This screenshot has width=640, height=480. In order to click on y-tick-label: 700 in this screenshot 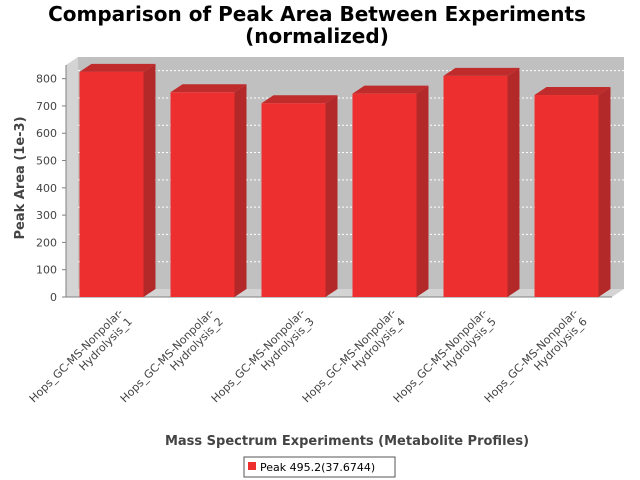, I will do `click(46, 106)`.